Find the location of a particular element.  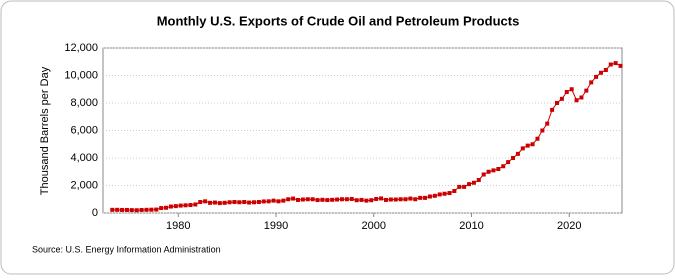

x-tick-label: 2000 is located at coordinates (373, 226).